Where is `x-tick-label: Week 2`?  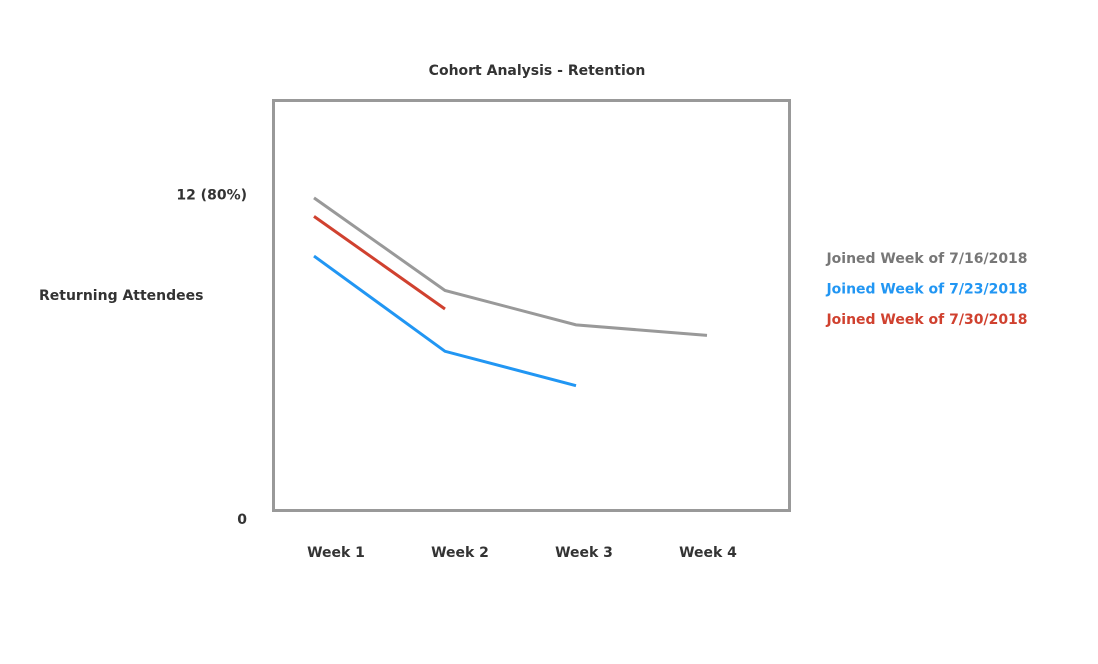 x-tick-label: Week 2 is located at coordinates (460, 553).